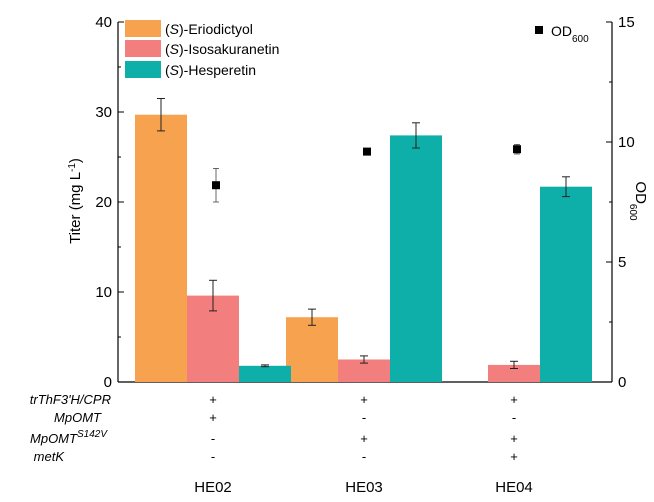  Describe the element at coordinates (633, 212) in the screenshot. I see `y-axis-title-right-sub: 600` at that location.